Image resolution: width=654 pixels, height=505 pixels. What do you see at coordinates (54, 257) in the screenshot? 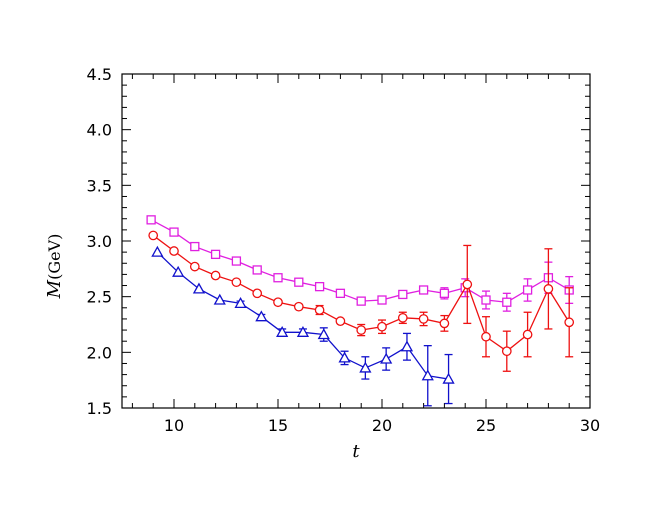
I see `y-axis-label-unit: (GeV)` at bounding box center [54, 257].